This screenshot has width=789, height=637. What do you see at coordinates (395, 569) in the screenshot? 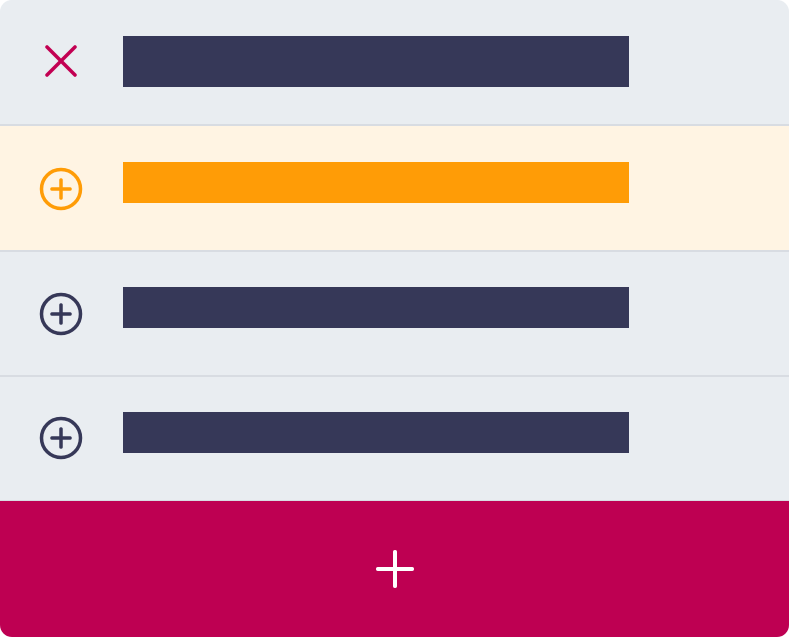
I see `plus-icon` at bounding box center [395, 569].